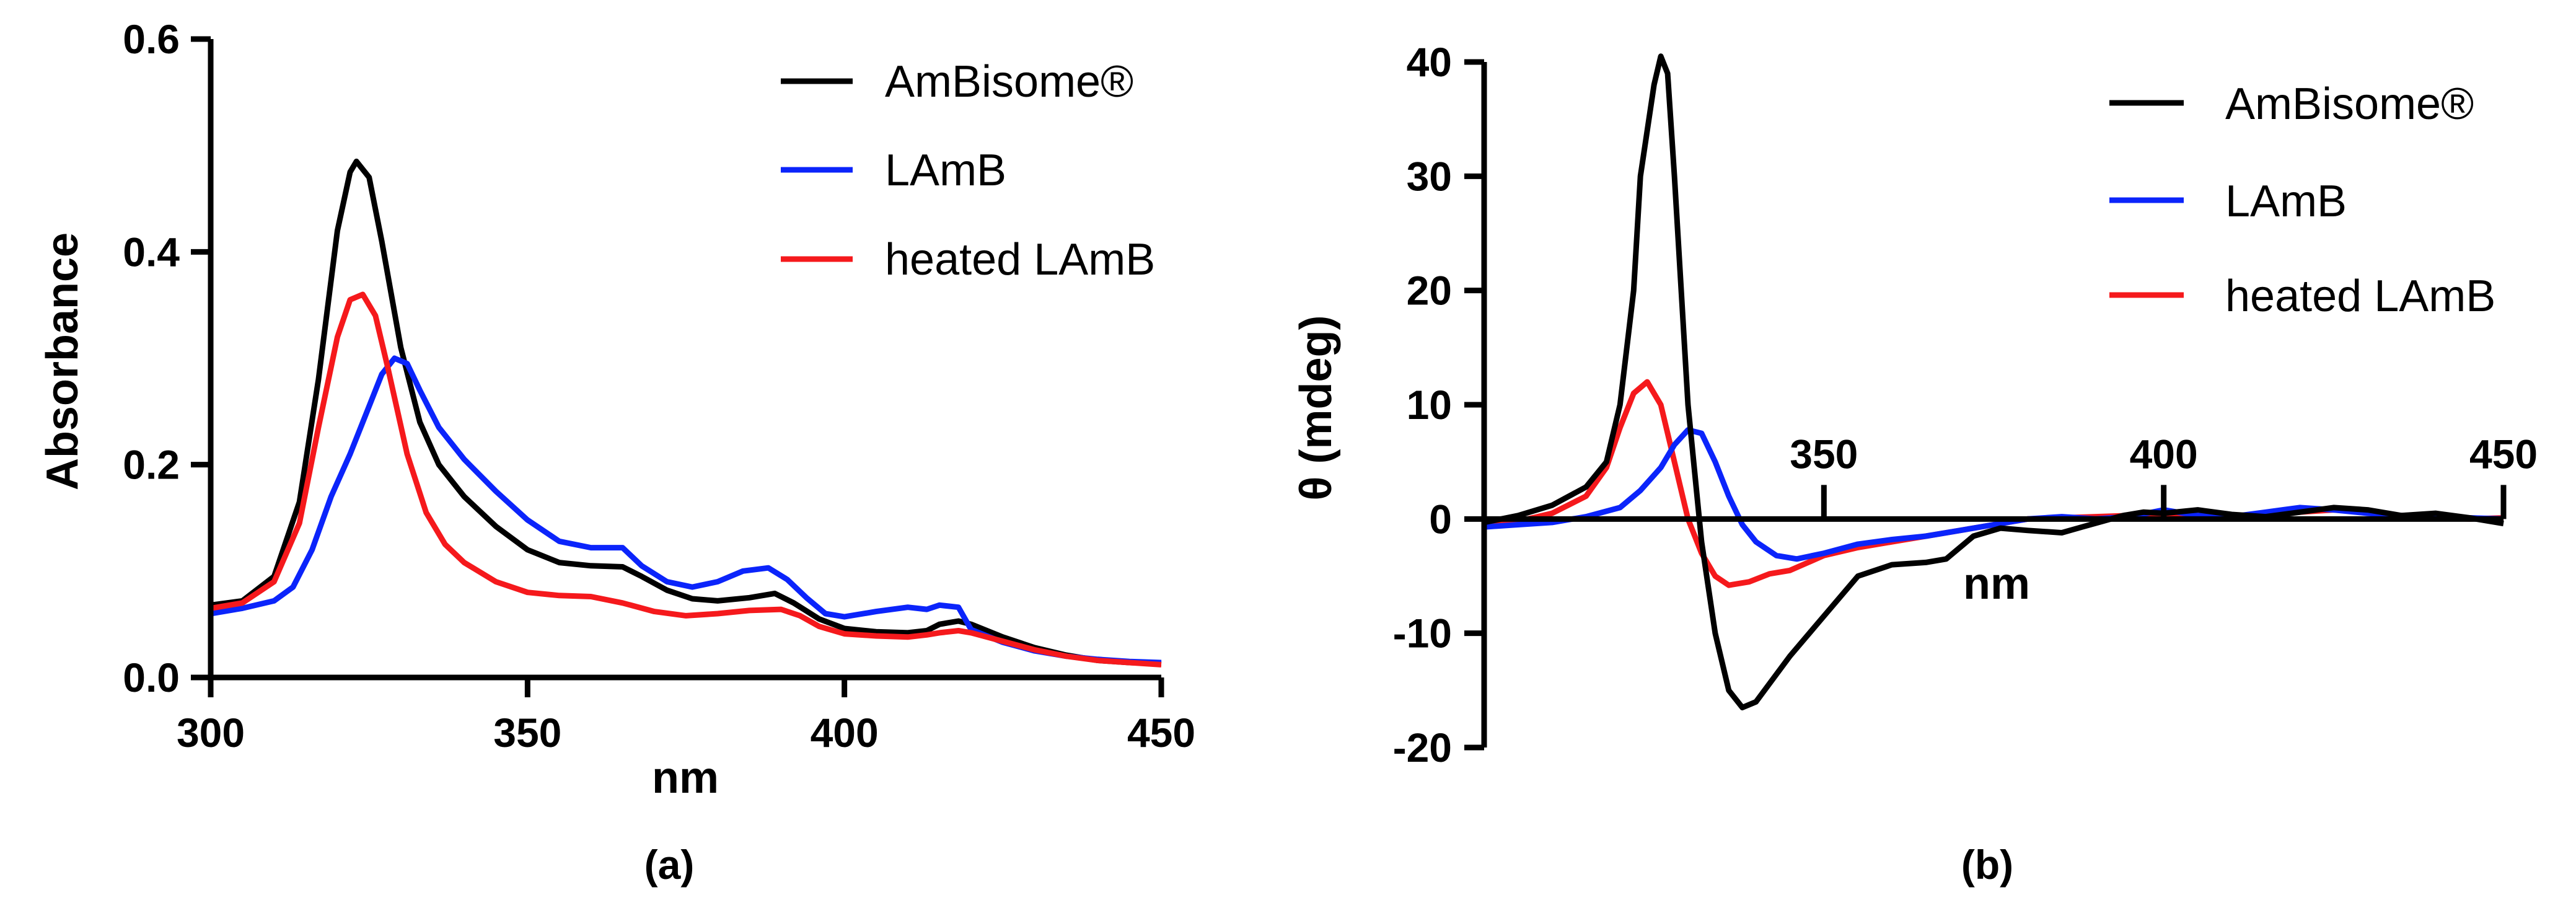 Image resolution: width=2576 pixels, height=913 pixels. Describe the element at coordinates (1423, 747) in the screenshot. I see `panel-b-y-tick-label: -20` at that location.